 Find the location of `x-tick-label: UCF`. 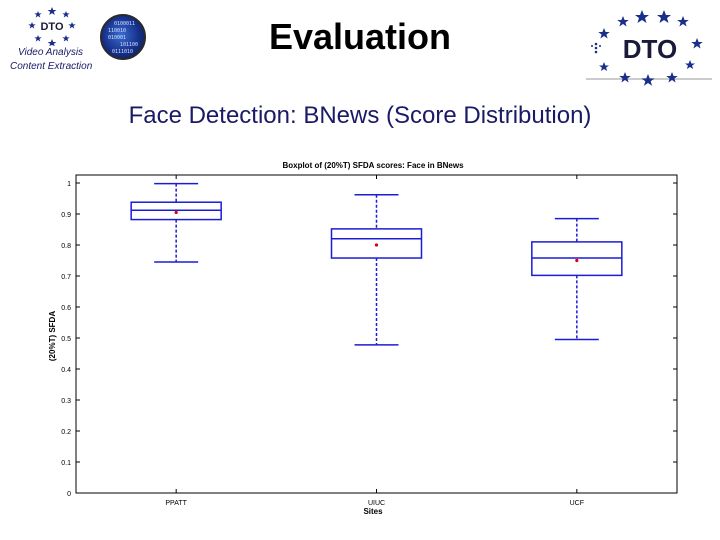

x-tick-label: UCF is located at coordinates (577, 503).